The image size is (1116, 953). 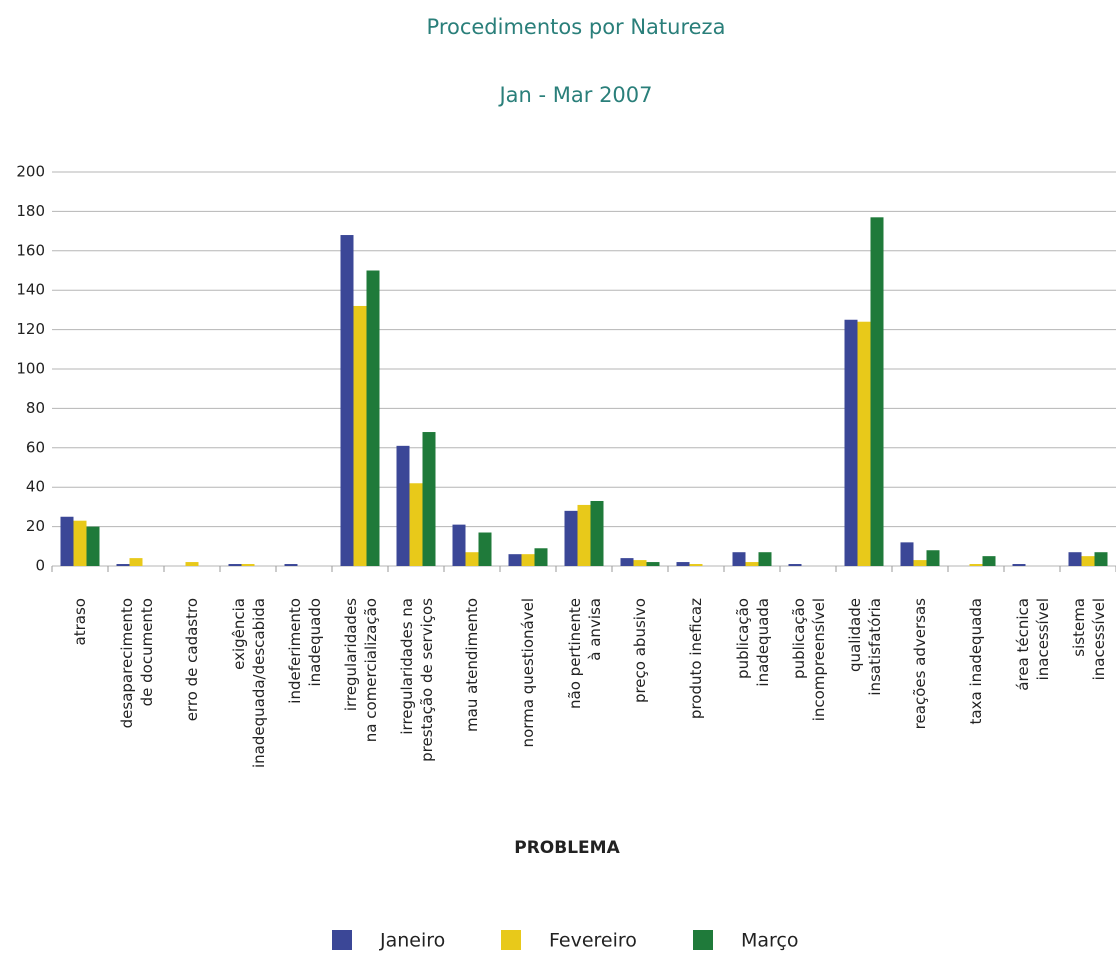 I want to click on x-tick-label: taxa inadequada, so click(x=976, y=661).